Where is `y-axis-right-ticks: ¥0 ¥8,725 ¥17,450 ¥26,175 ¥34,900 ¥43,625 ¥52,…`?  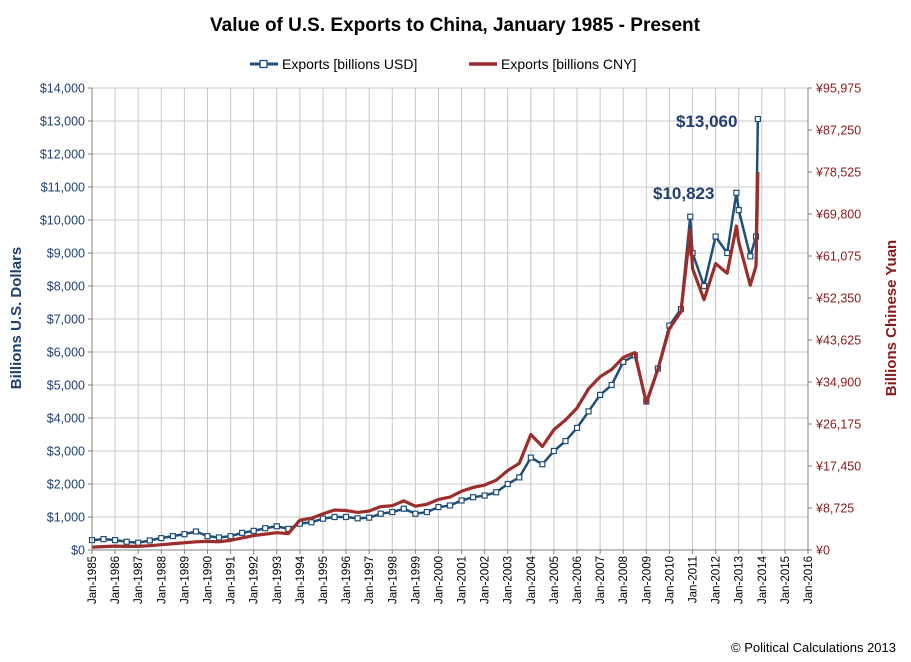 y-axis-right-ticks: ¥0 ¥8,725 ¥17,450 ¥26,175 ¥34,900 ¥43,625 ¥52,… is located at coordinates (834, 320).